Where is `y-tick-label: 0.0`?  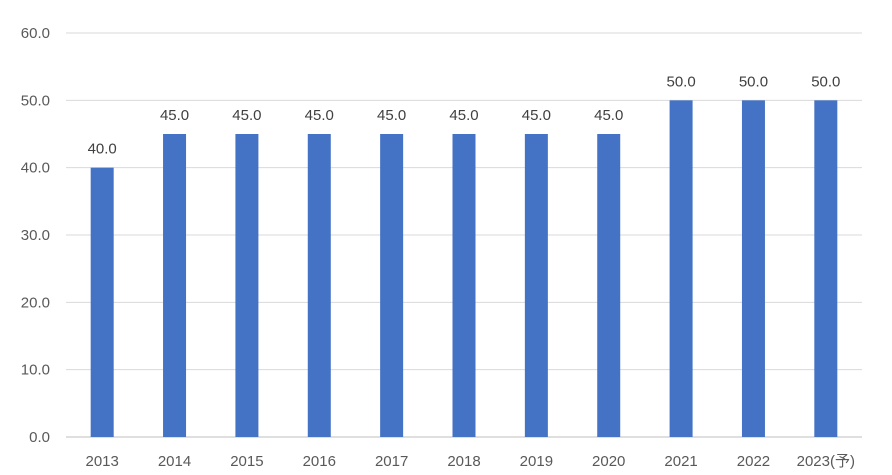
y-tick-label: 0.0 is located at coordinates (39, 437).